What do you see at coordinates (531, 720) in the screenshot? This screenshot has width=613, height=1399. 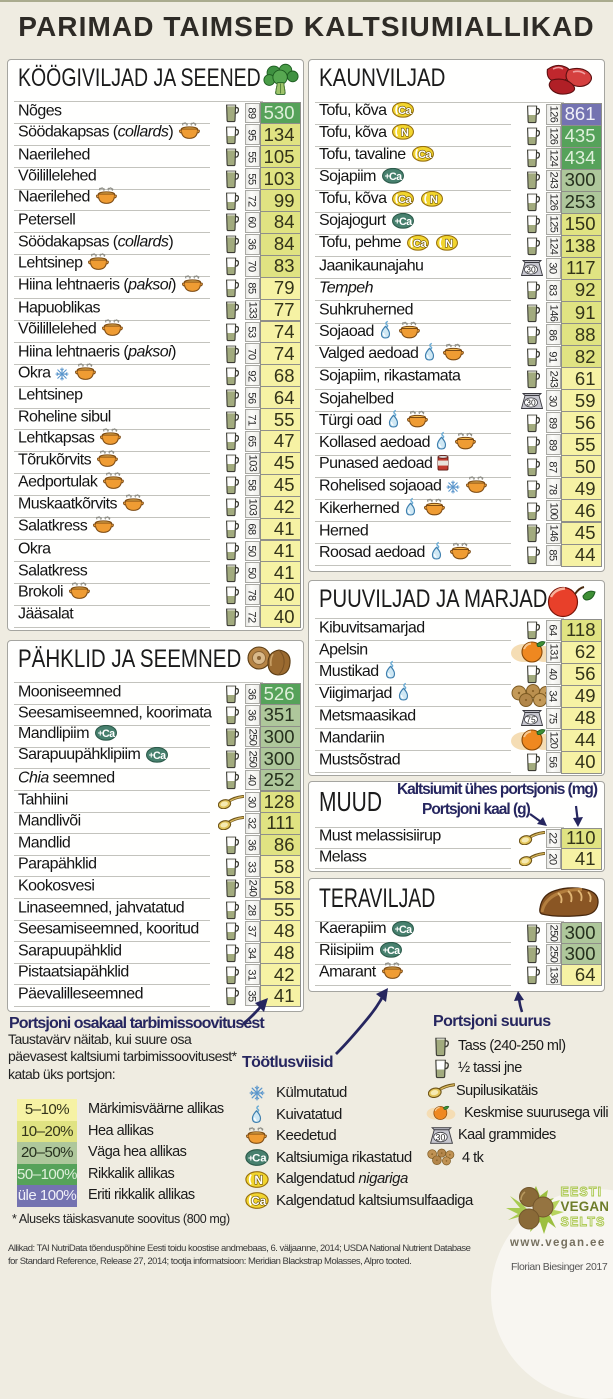 I see `svg-text: 75` at bounding box center [531, 720].